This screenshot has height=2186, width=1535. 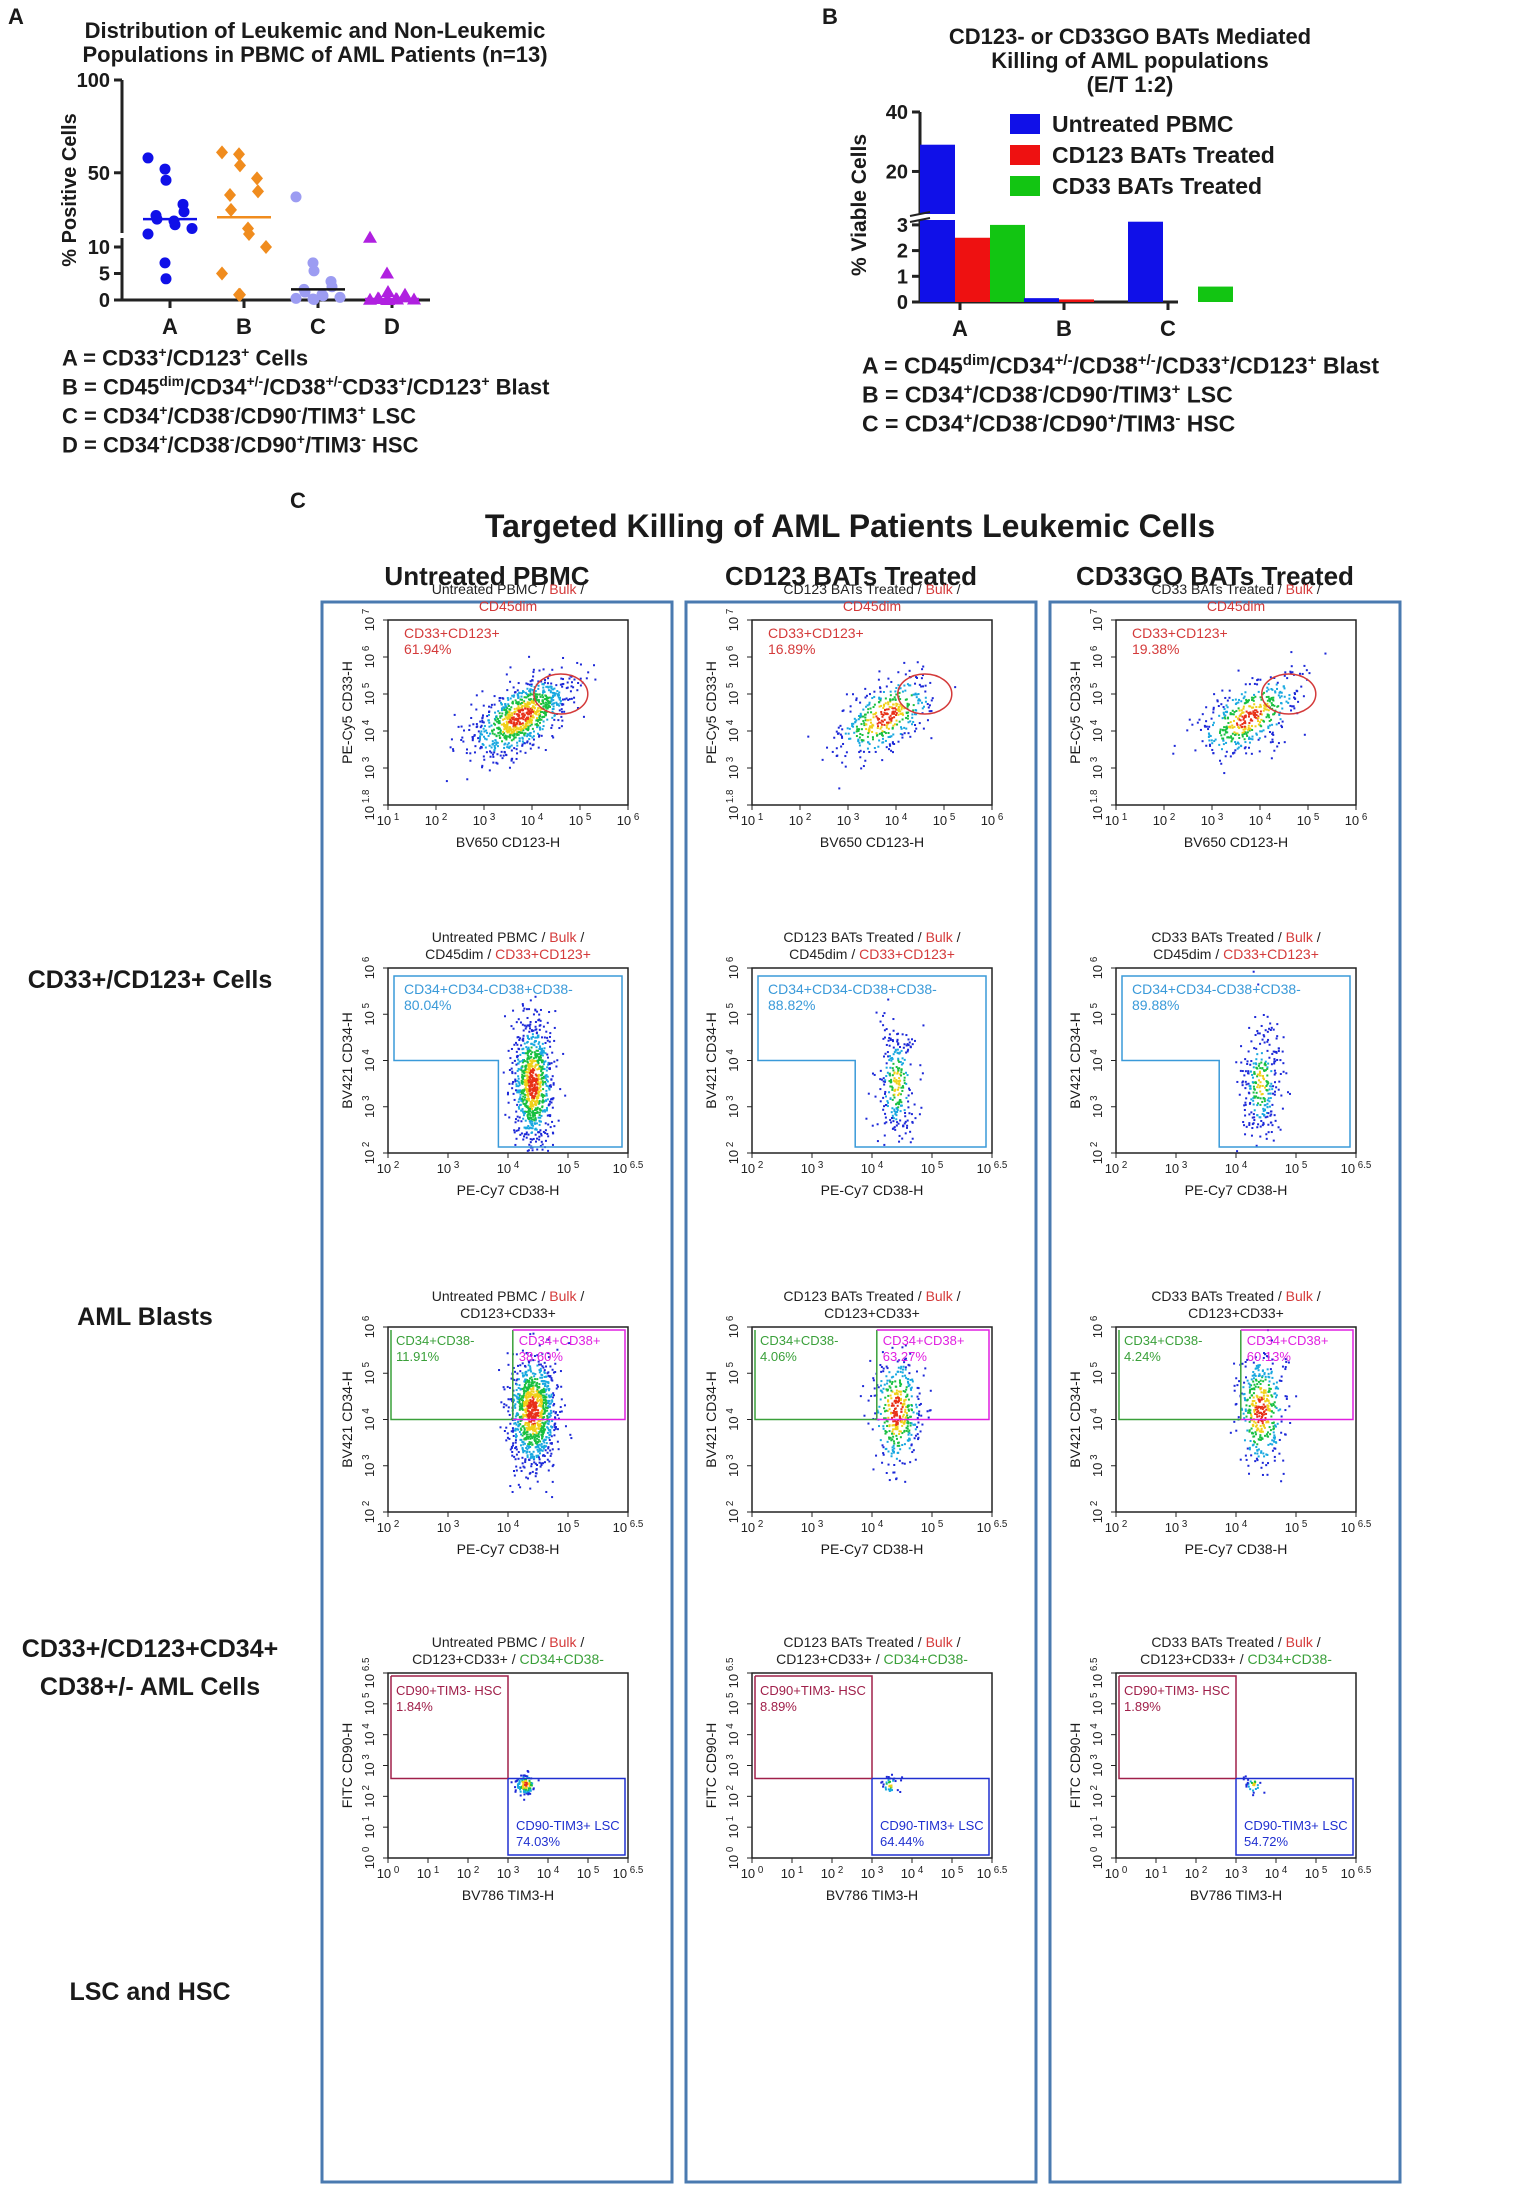 I want to click on plot-title-line1: Untreated PBMC / Bulk /, so click(x=508, y=937).